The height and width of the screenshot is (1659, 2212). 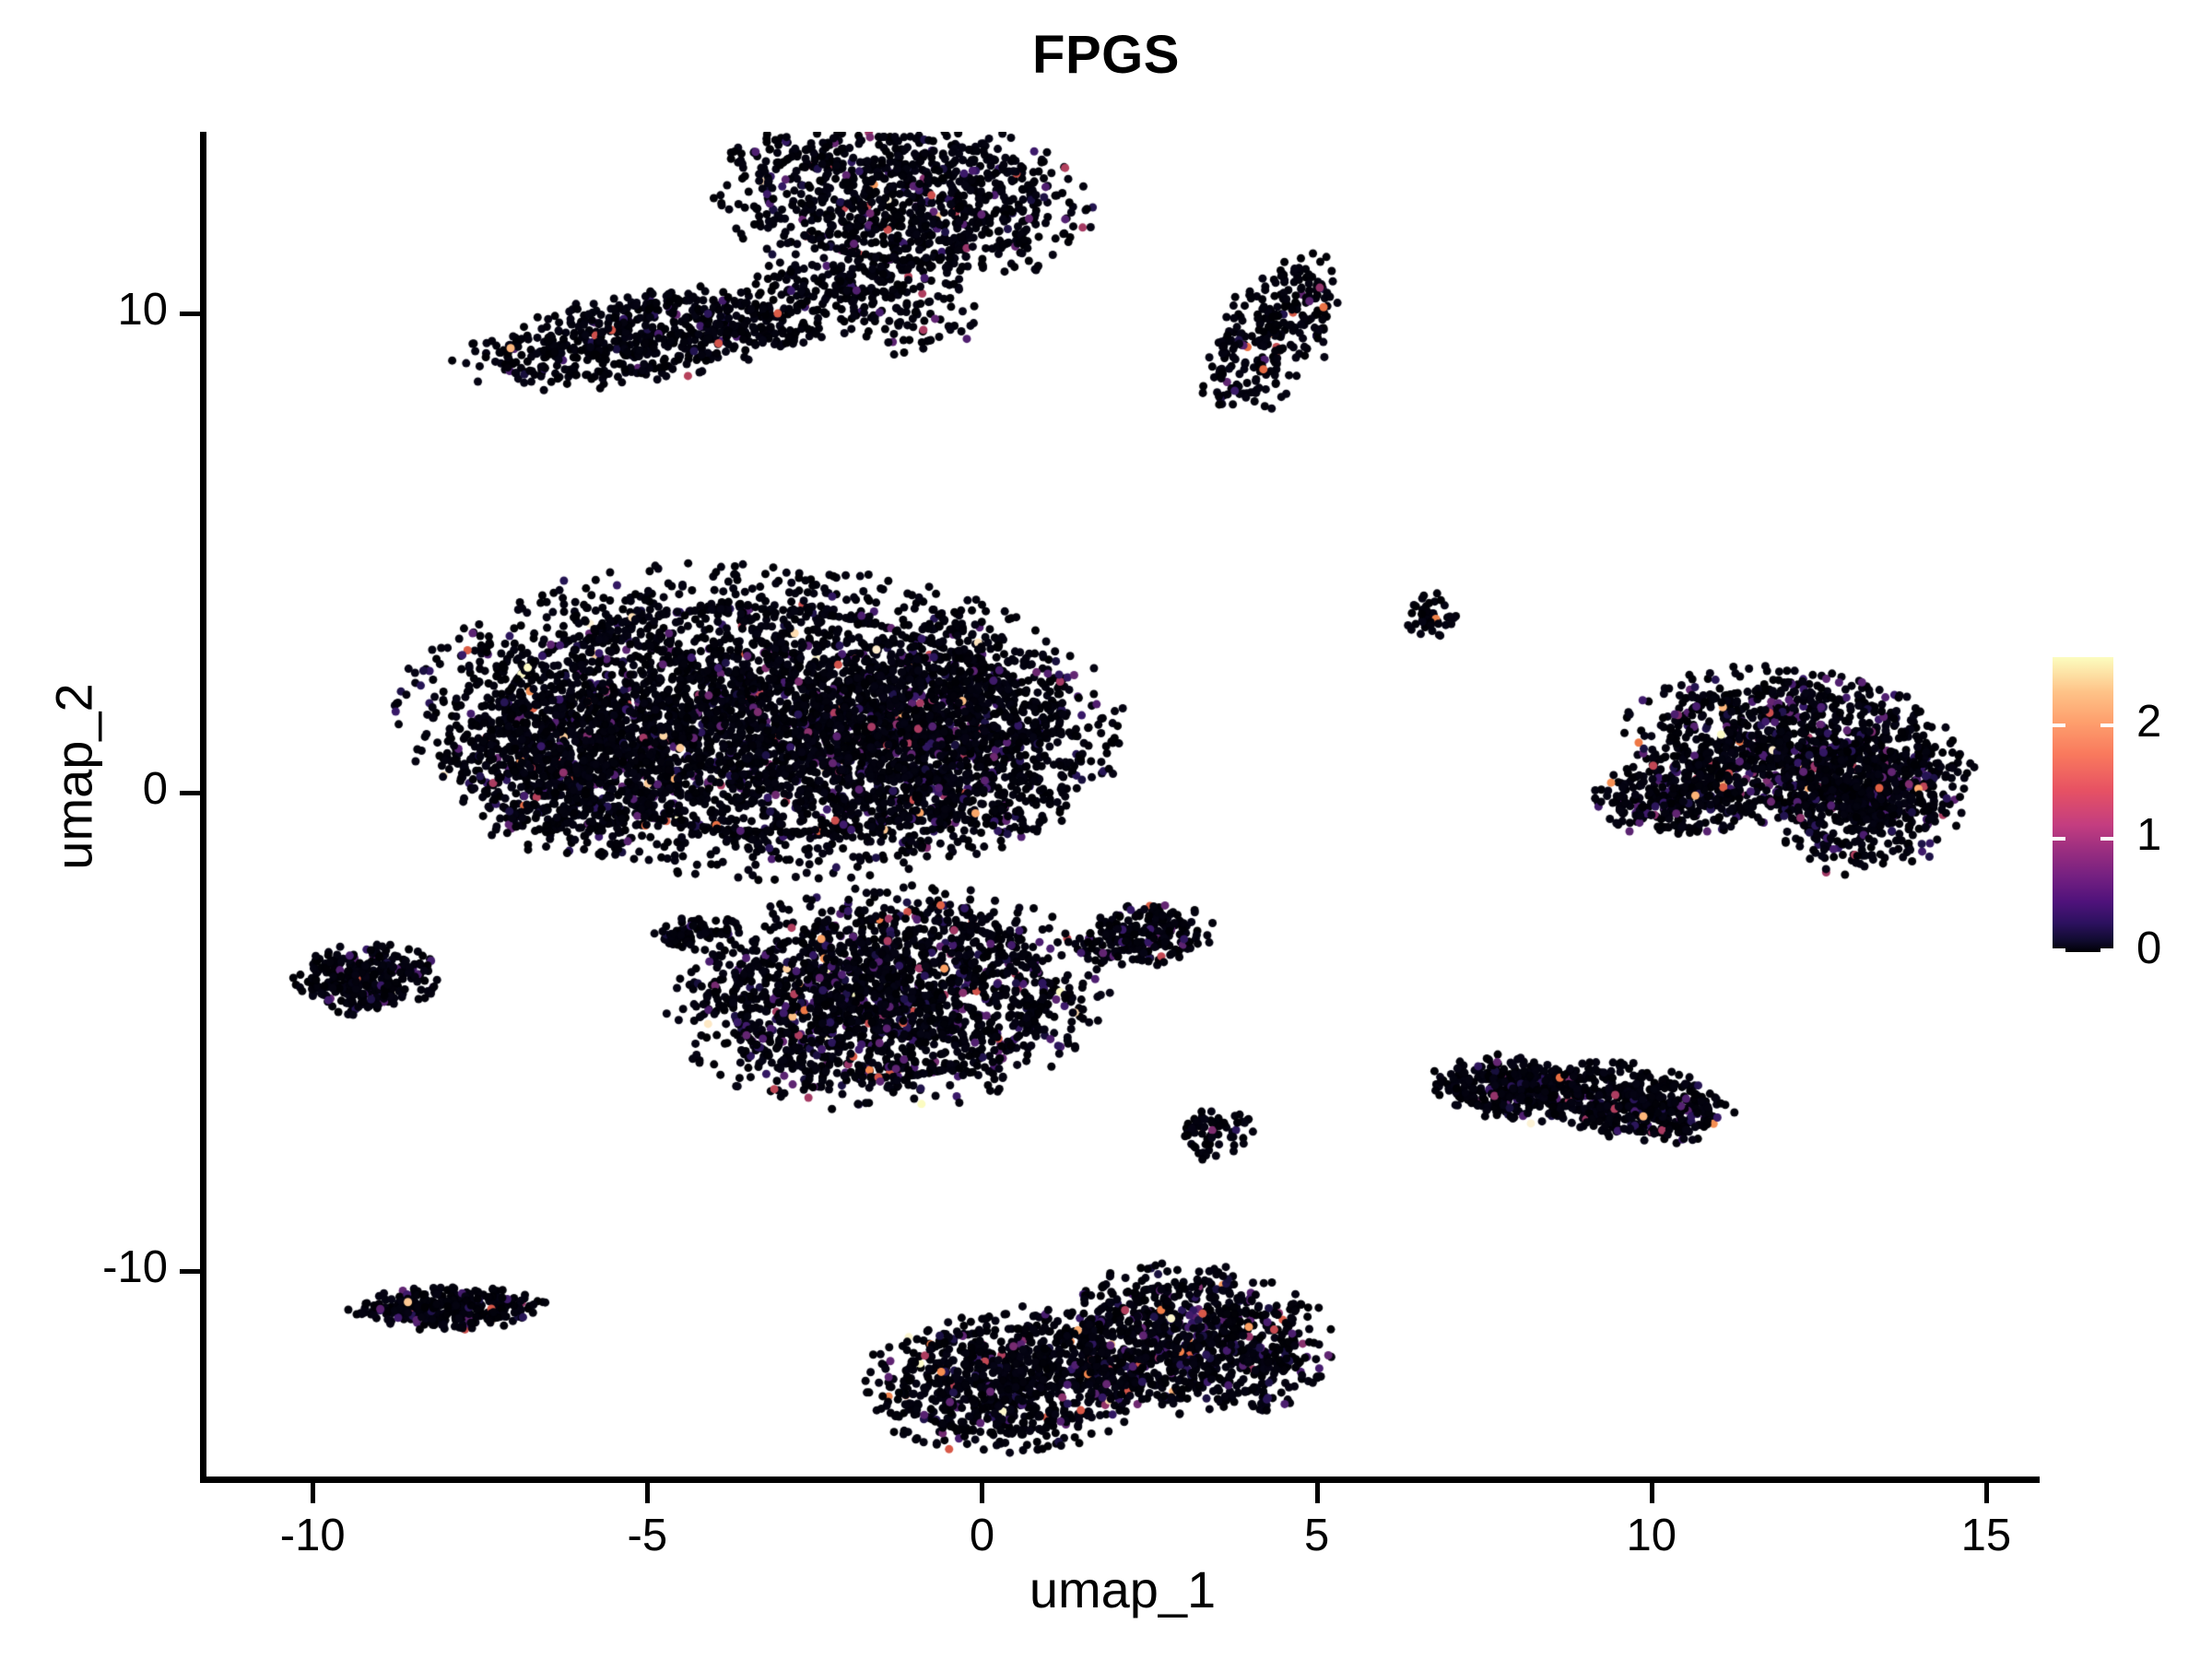 What do you see at coordinates (1106, 55) in the screenshot?
I see `page-title: FPGS` at bounding box center [1106, 55].